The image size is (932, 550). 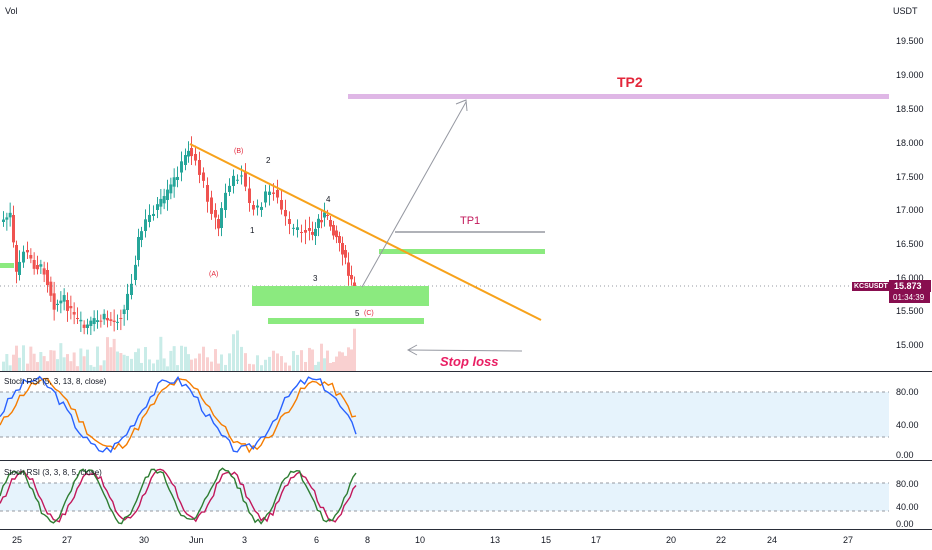 I want to click on rsi1-axis: 80.00 40.00 0.00, so click(x=910, y=416).